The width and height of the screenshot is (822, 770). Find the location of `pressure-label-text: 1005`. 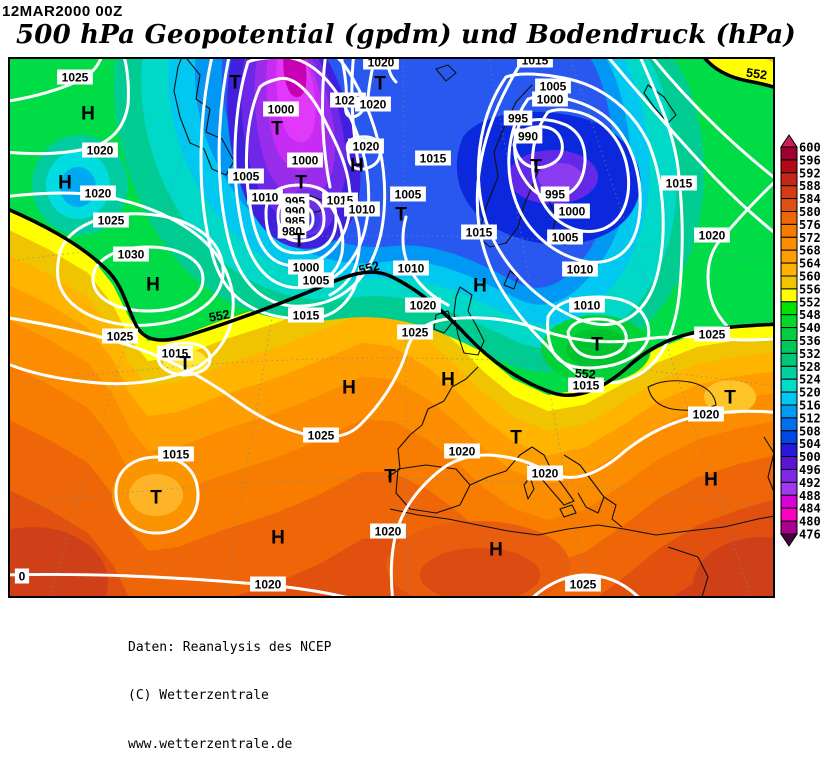

pressure-label-text: 1005 is located at coordinates (408, 195).